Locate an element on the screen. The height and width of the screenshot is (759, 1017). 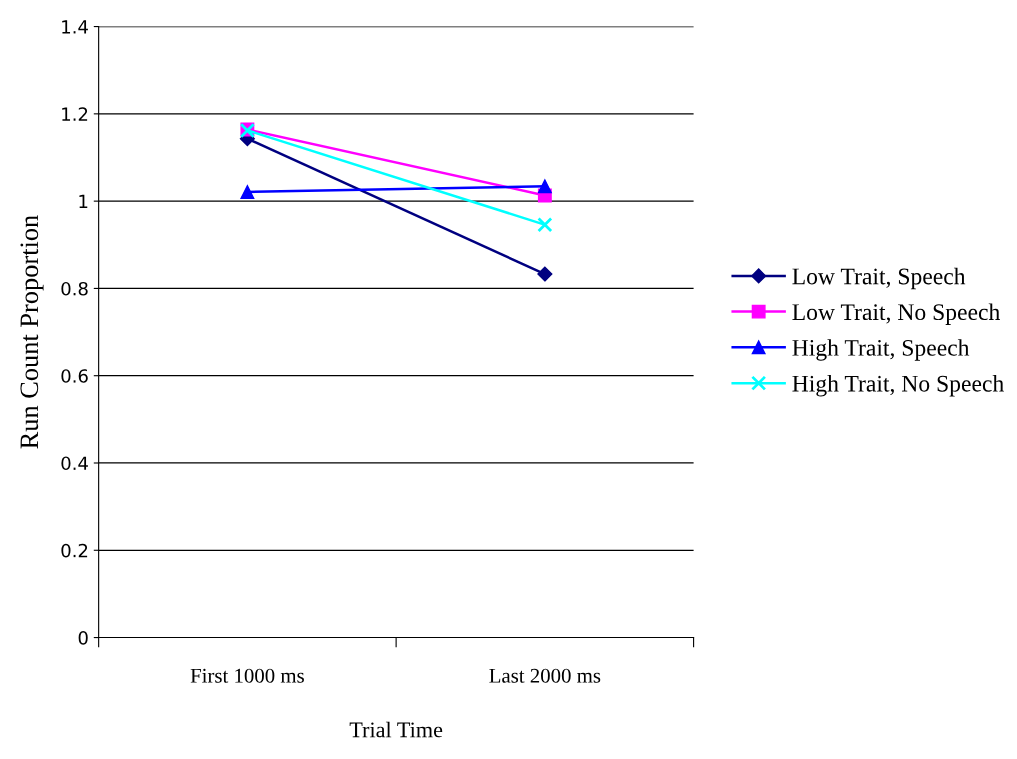
y-tick-label: 0 is located at coordinates (83, 638).